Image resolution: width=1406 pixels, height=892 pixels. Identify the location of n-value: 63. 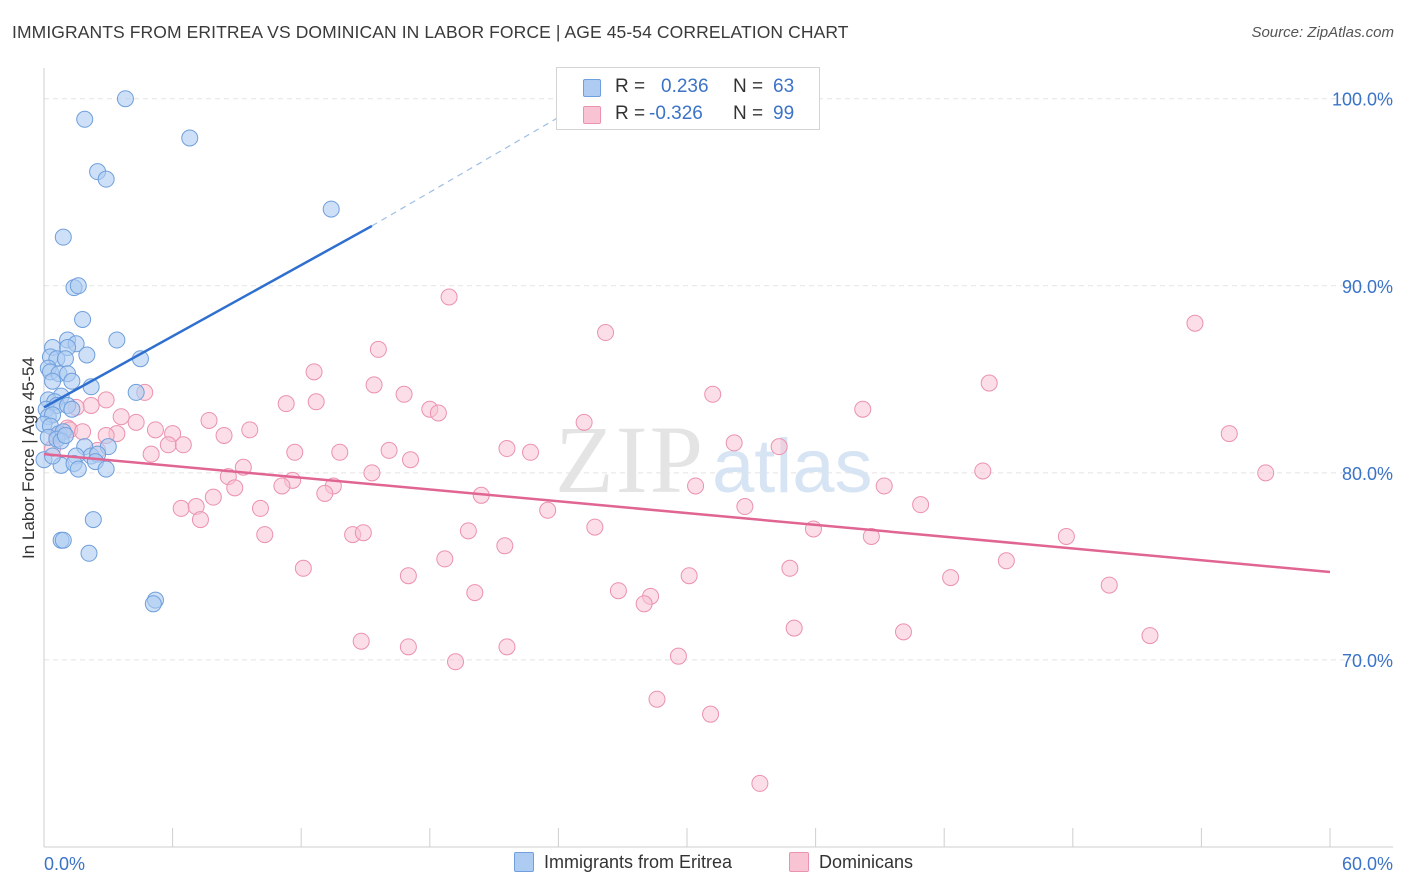
(784, 86).